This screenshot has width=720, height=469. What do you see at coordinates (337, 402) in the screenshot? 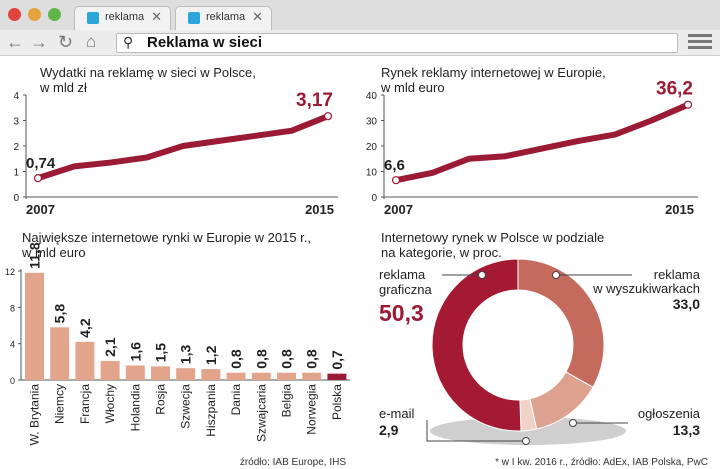
I see `category-label: Polska` at bounding box center [337, 402].